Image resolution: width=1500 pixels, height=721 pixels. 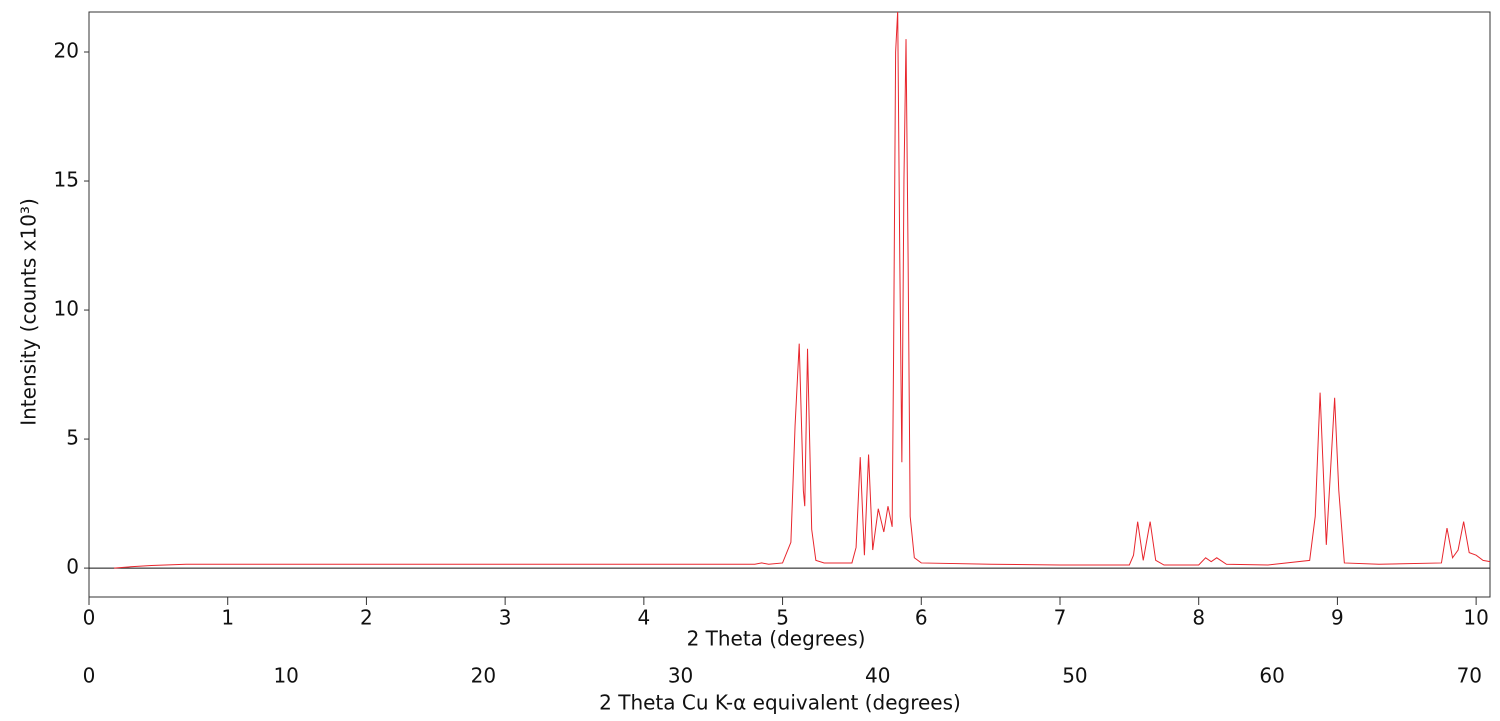 I want to click on x2-axis-label: 2 Theta Cu K-α equivalent (degrees), so click(x=780, y=703).